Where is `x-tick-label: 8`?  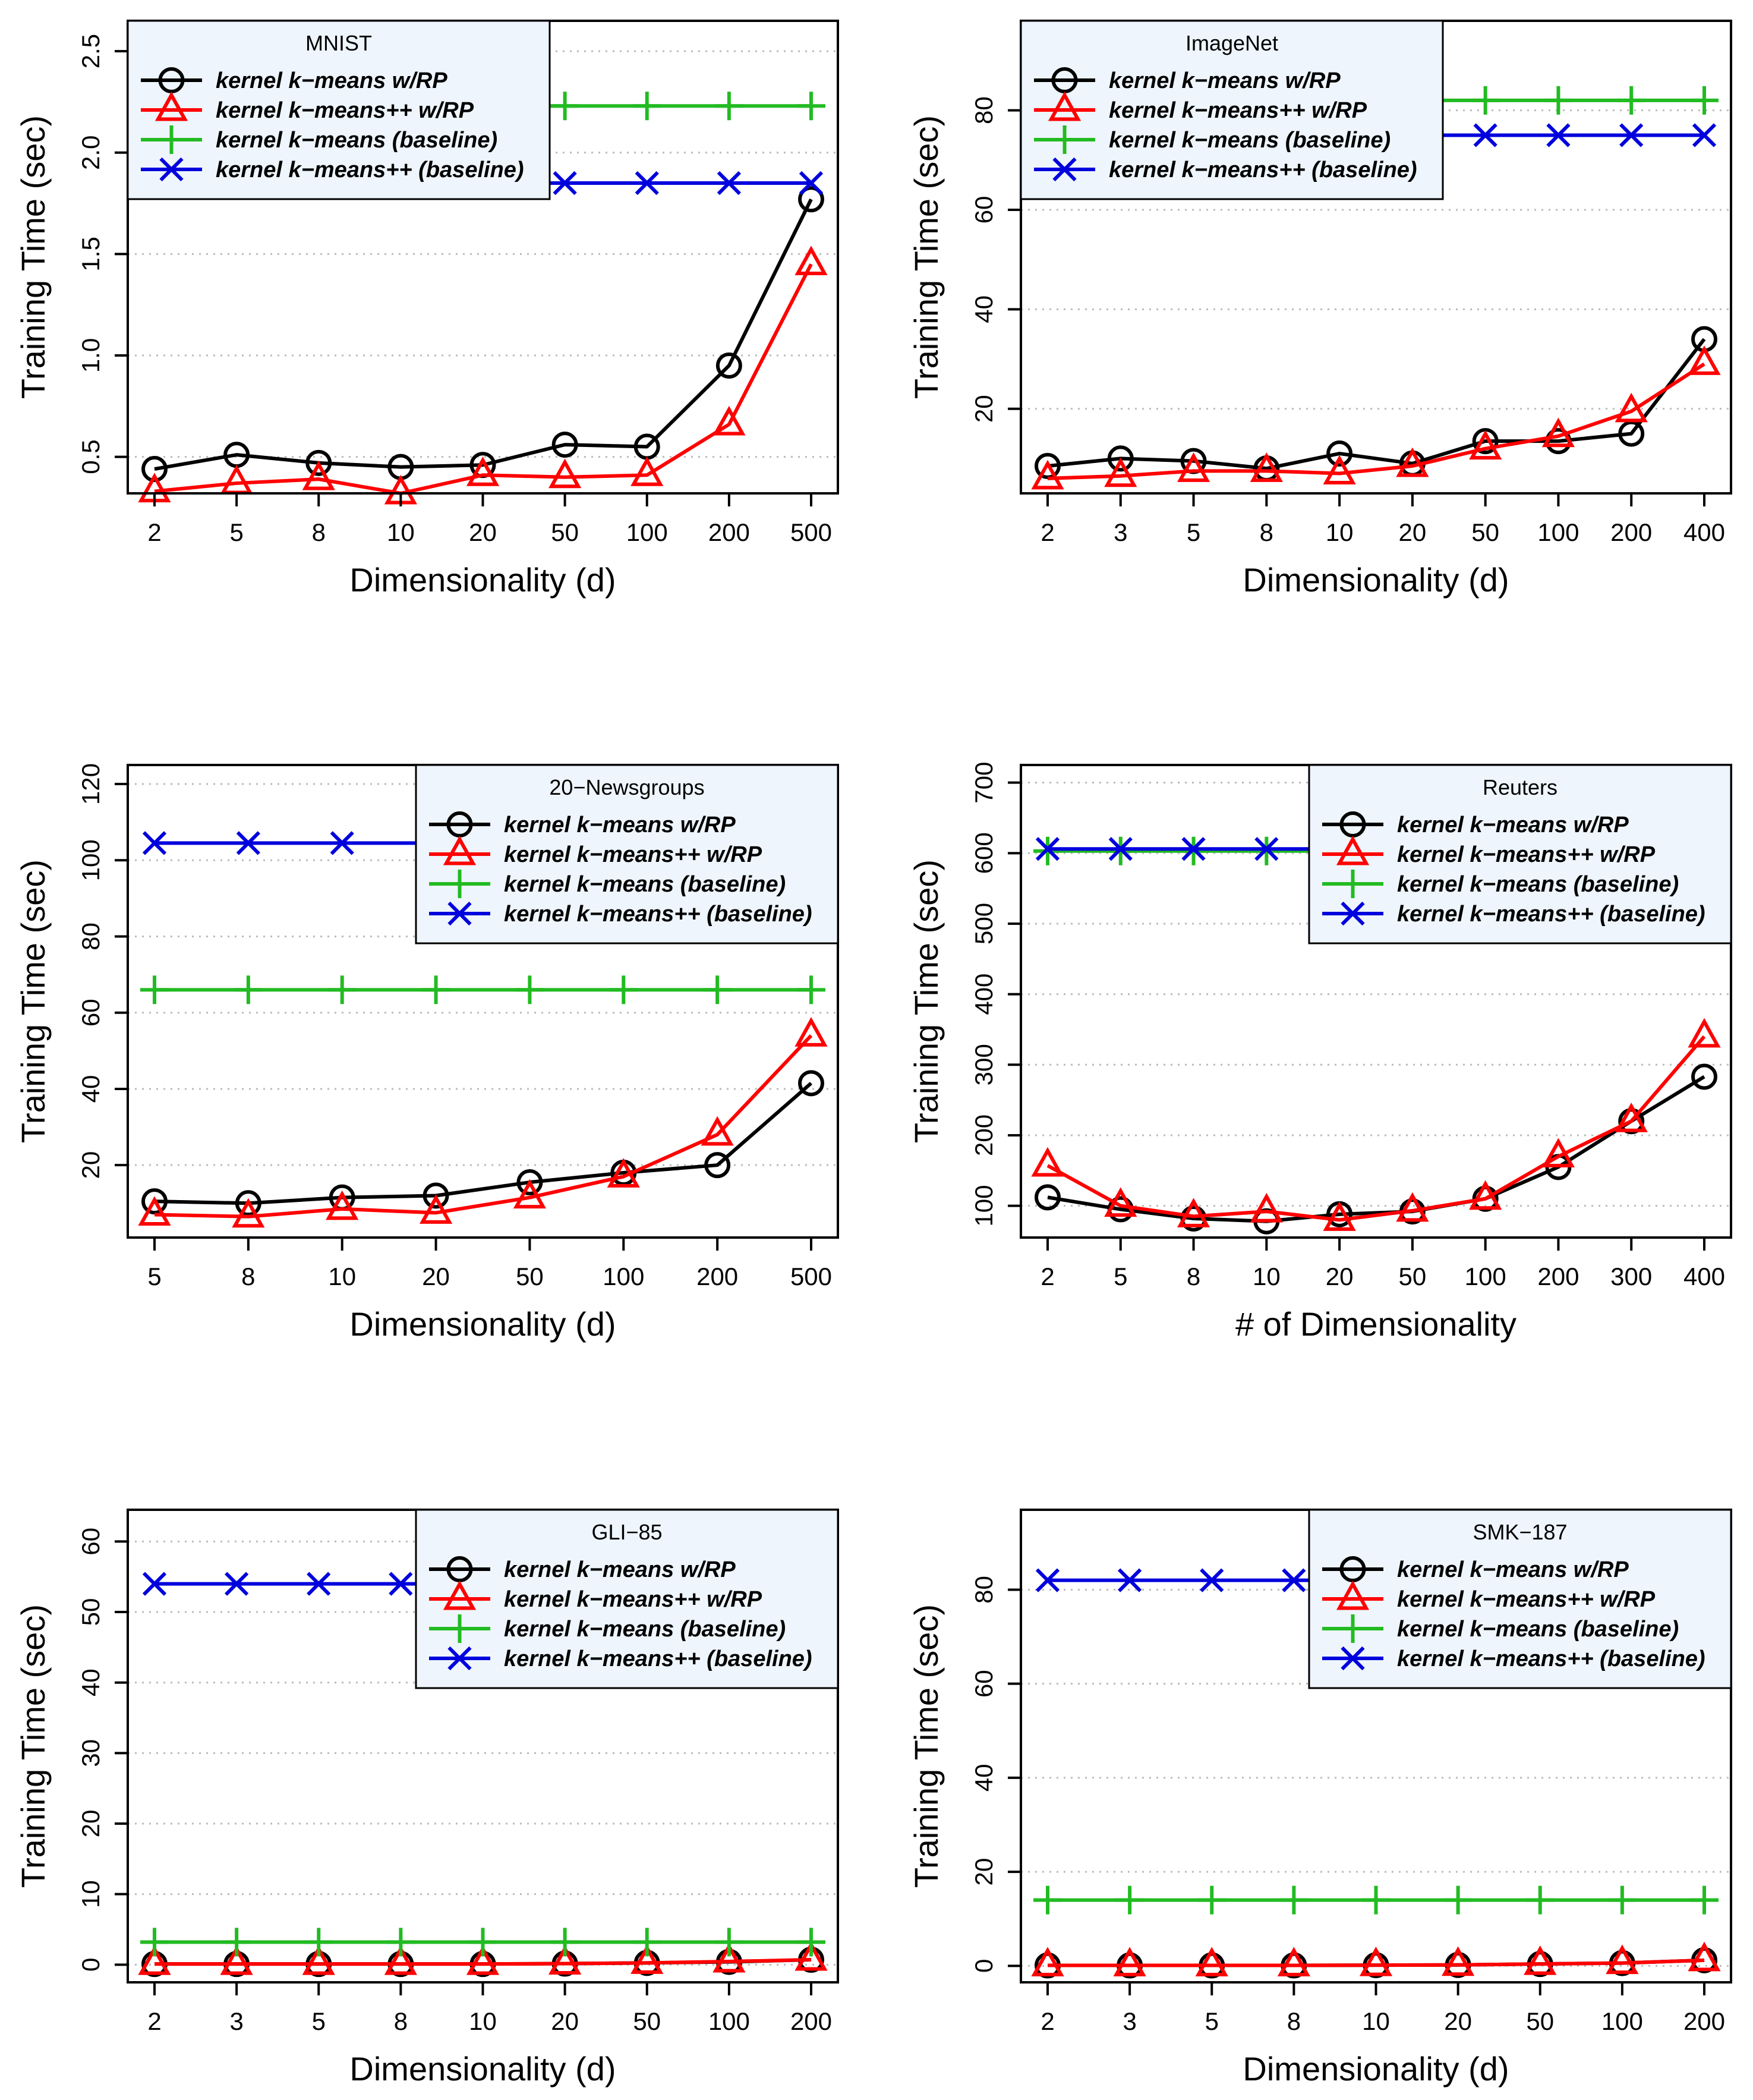 x-tick-label: 8 is located at coordinates (1266, 532).